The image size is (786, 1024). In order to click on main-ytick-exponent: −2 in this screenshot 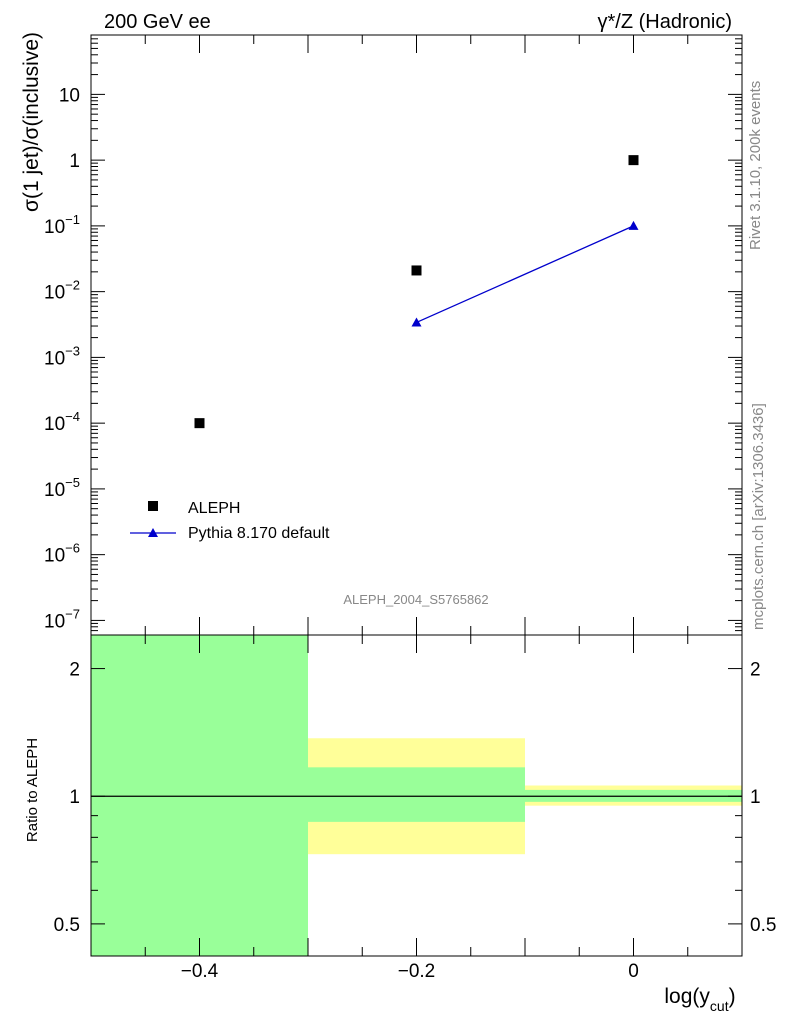, I will do `click(72, 285)`.